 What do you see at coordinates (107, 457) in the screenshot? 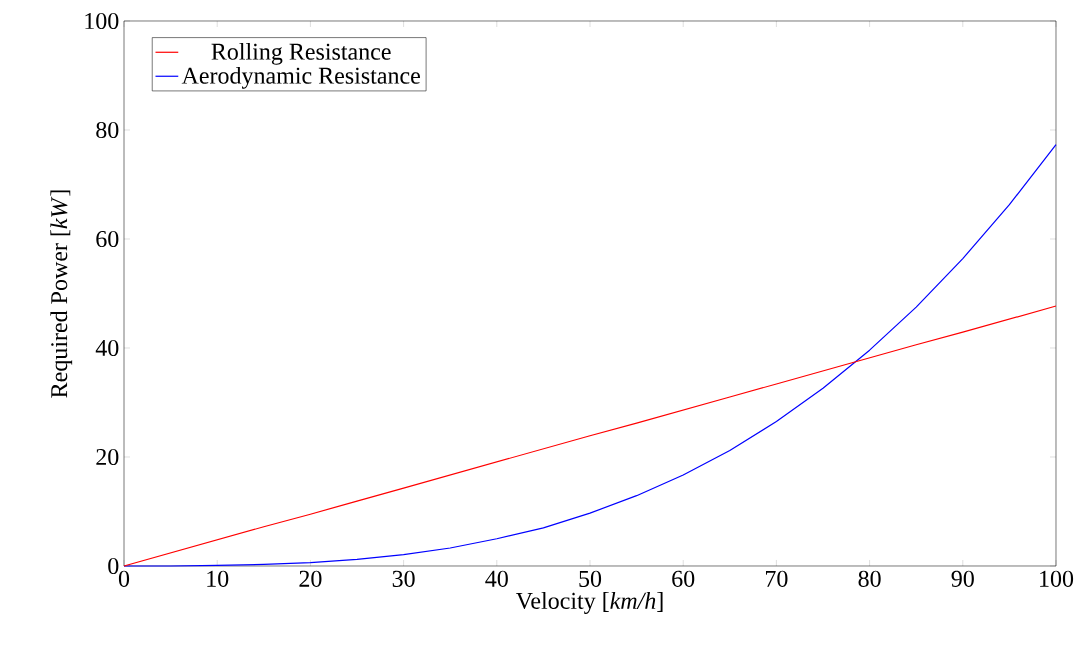
I see `y-tick-label: 20` at bounding box center [107, 457].